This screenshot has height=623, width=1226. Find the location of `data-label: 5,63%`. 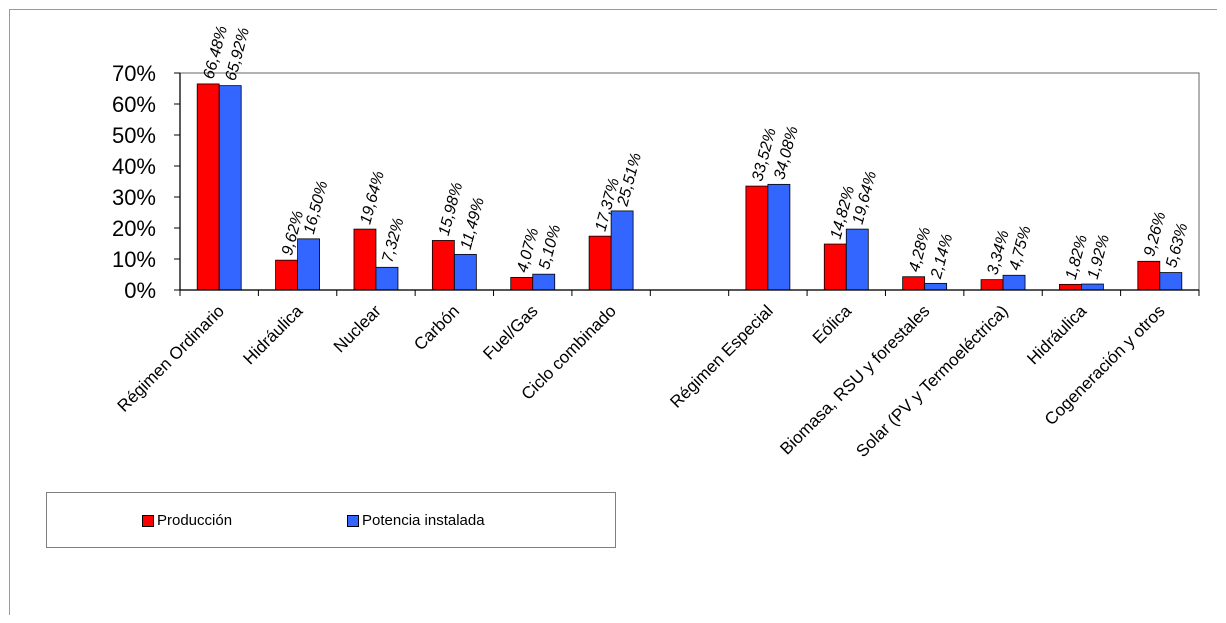

data-label: 5,63% is located at coordinates (1177, 245).